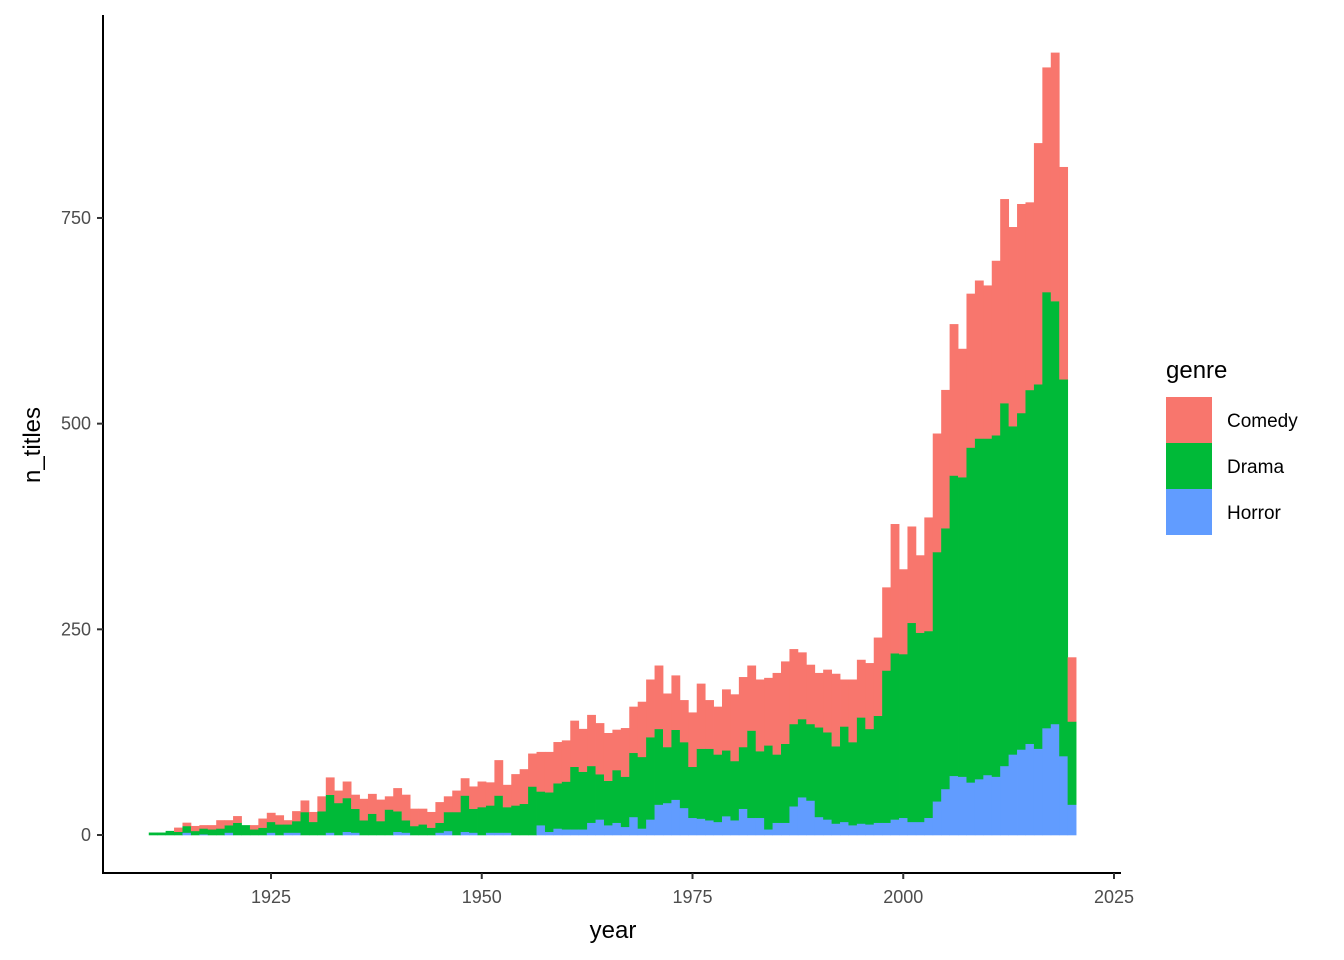 The width and height of the screenshot is (1344, 960). What do you see at coordinates (305, 806) in the screenshot?
I see `bar-comedy-1929` at bounding box center [305, 806].